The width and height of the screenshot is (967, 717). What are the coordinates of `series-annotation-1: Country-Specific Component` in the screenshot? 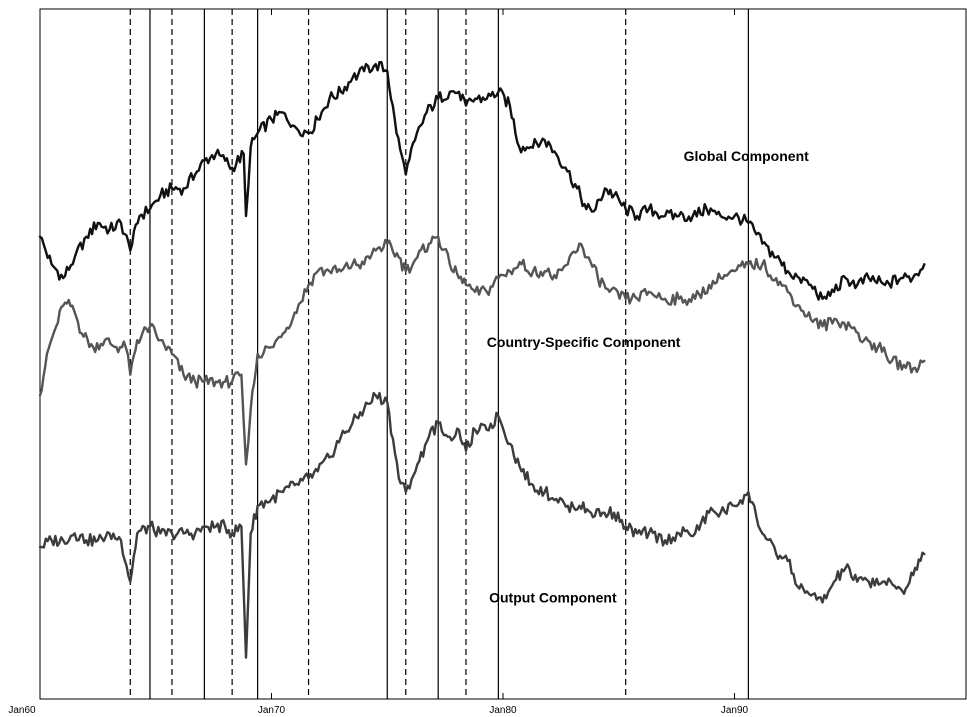 It's located at (584, 342).